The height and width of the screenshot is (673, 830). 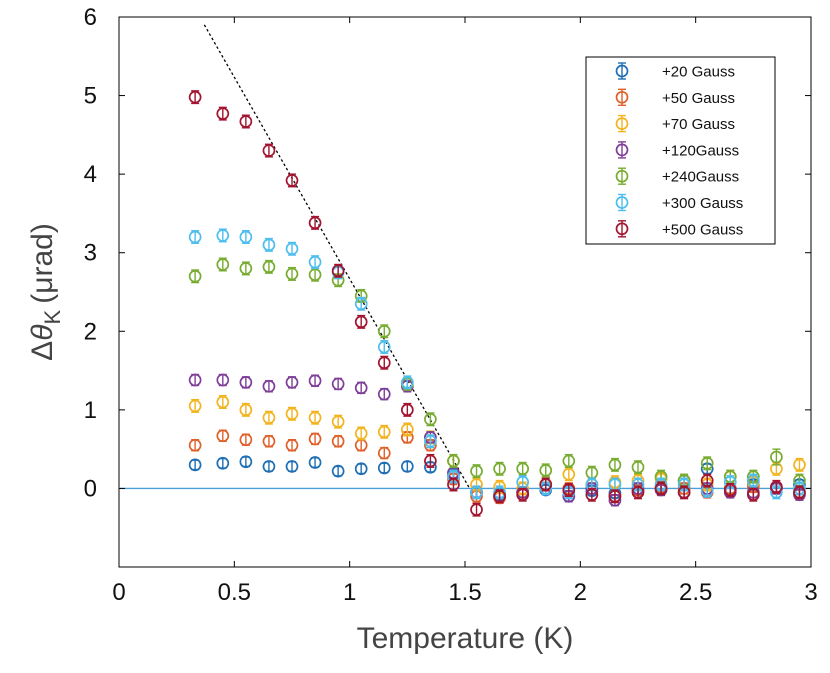 What do you see at coordinates (90, 410) in the screenshot?
I see `y-tick-label: 1` at bounding box center [90, 410].